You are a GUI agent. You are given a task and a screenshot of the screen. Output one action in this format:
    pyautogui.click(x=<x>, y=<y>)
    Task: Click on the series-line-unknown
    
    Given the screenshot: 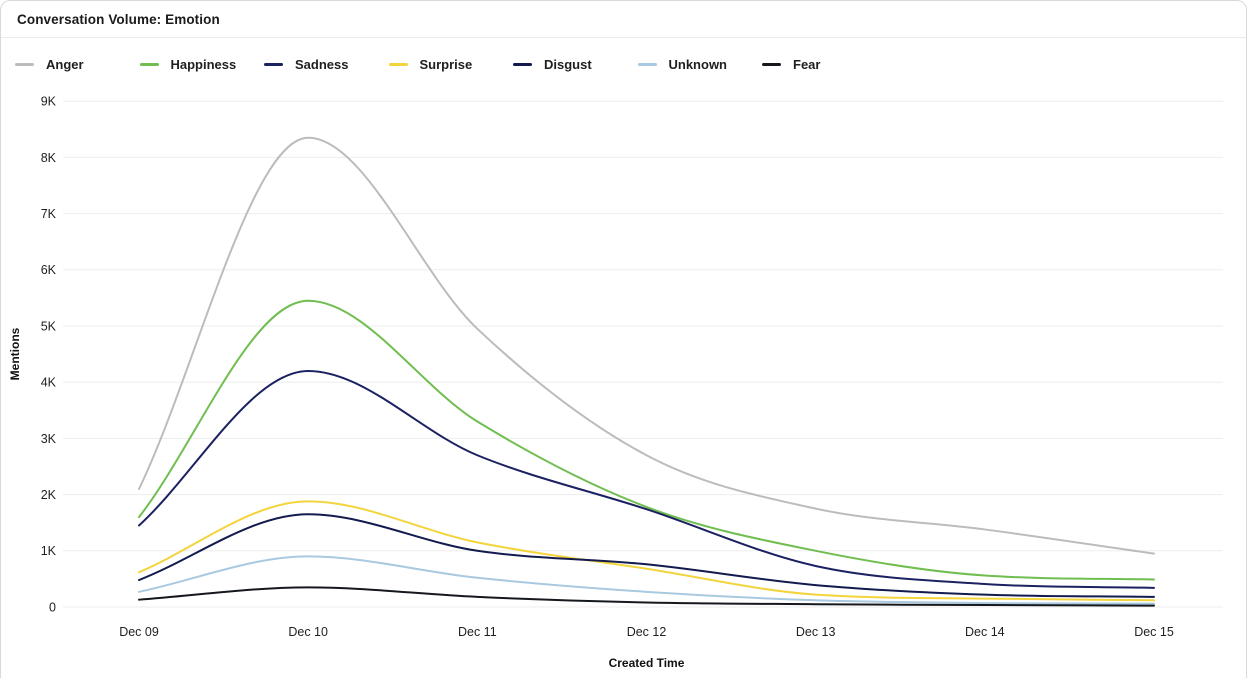 What is the action you would take?
    pyautogui.click(x=646, y=580)
    